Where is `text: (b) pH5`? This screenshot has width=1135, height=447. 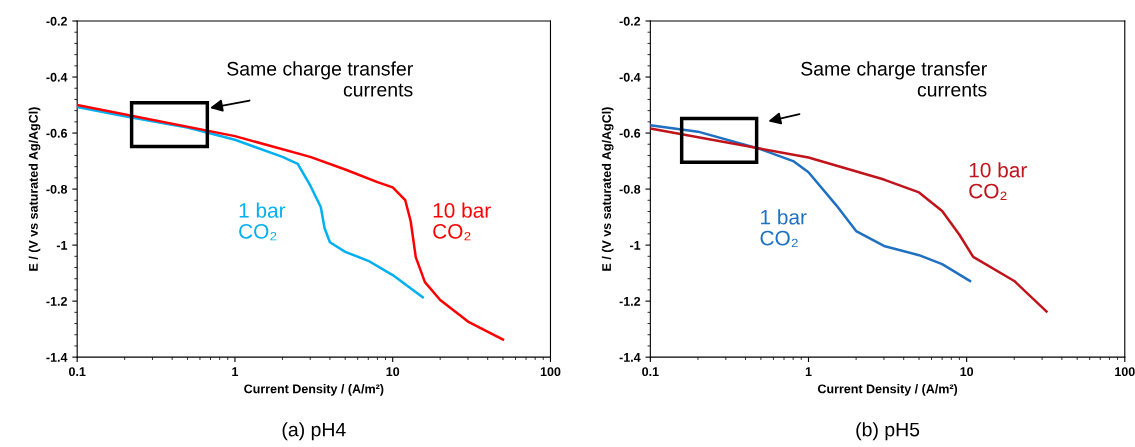
text: (b) pH5 is located at coordinates (888, 431).